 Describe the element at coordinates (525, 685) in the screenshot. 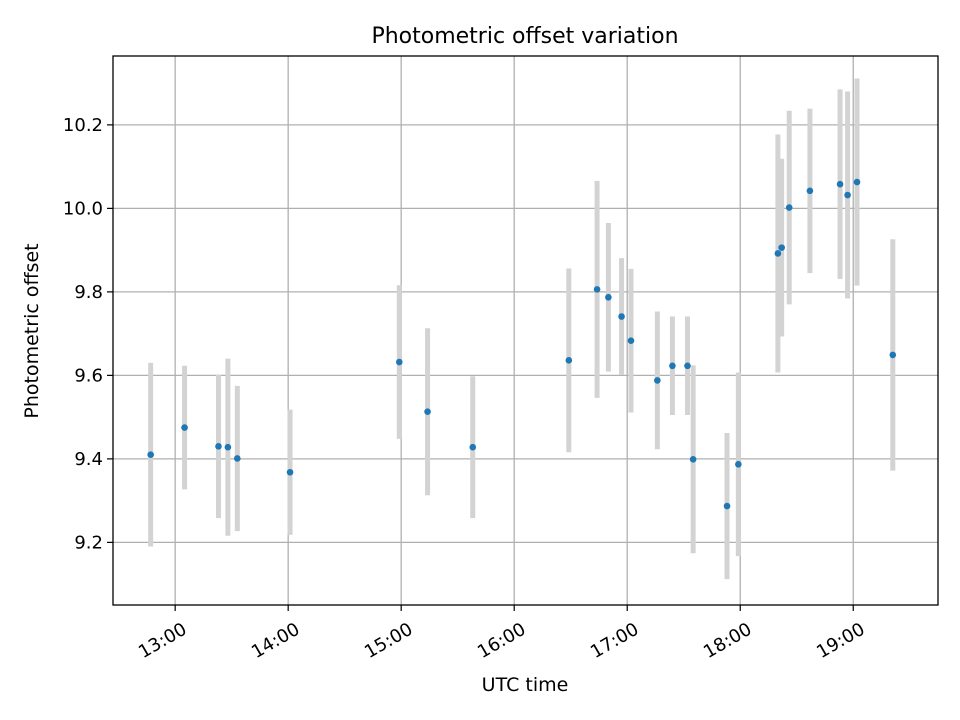

I see `x-axis-label: UTC time` at that location.